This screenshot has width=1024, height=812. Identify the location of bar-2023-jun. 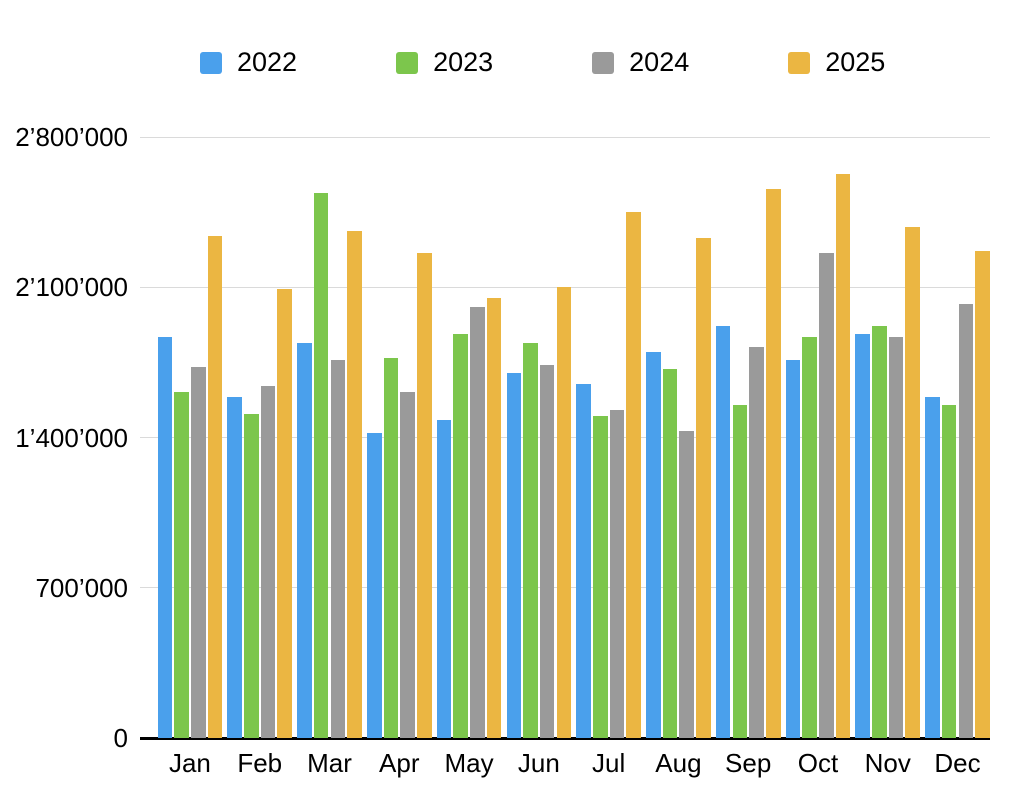
(530, 540).